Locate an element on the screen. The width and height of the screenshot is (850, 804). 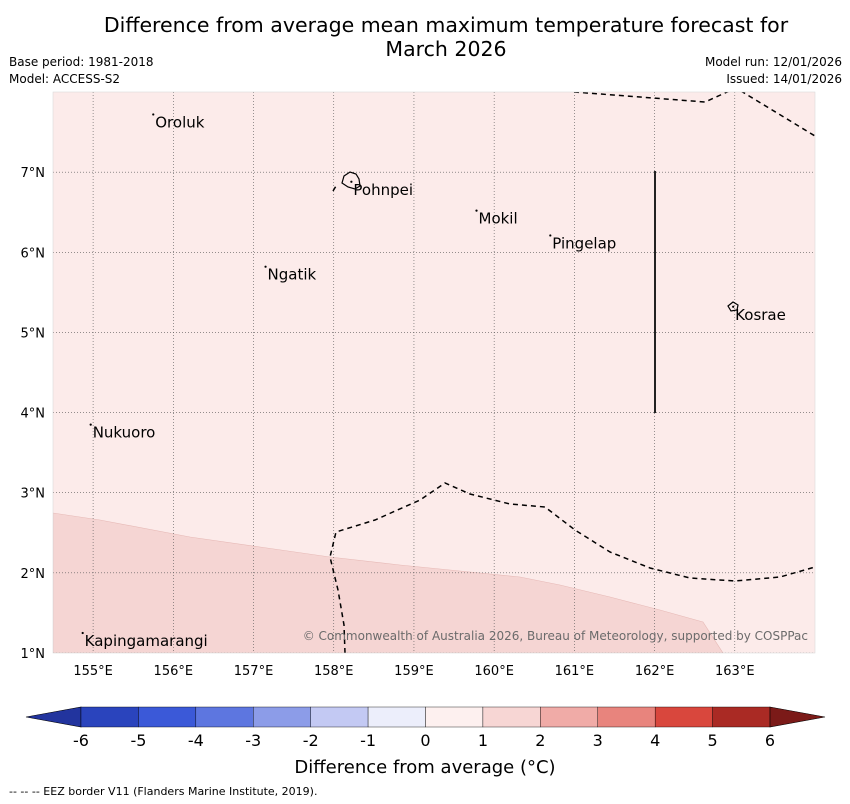
kosrae-island is located at coordinates (733, 306).